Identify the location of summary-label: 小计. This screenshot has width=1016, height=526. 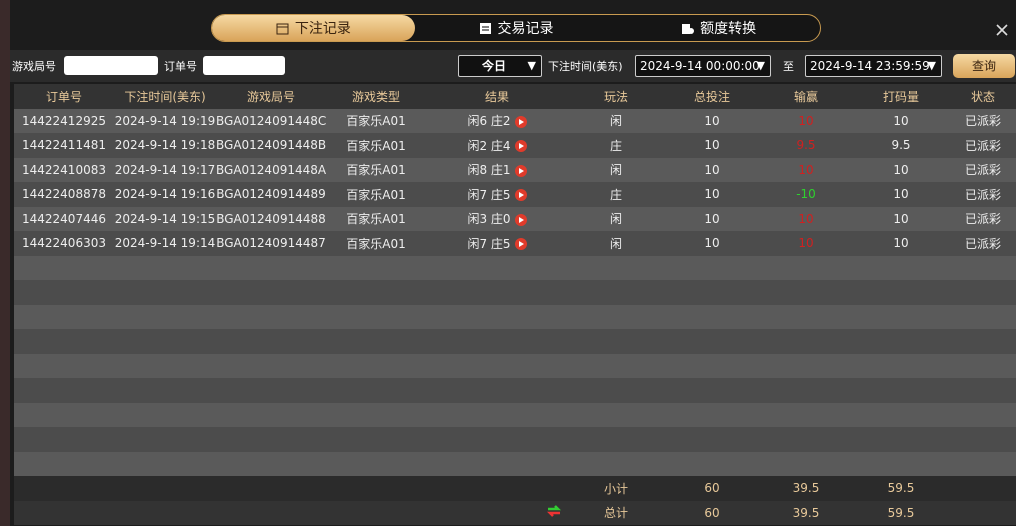
(616, 488).